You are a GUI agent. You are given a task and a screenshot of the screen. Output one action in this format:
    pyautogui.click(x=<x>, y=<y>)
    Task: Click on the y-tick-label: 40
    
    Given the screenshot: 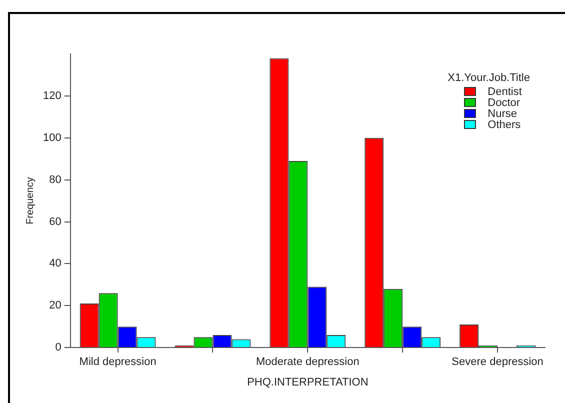 What is the action you would take?
    pyautogui.click(x=55, y=264)
    